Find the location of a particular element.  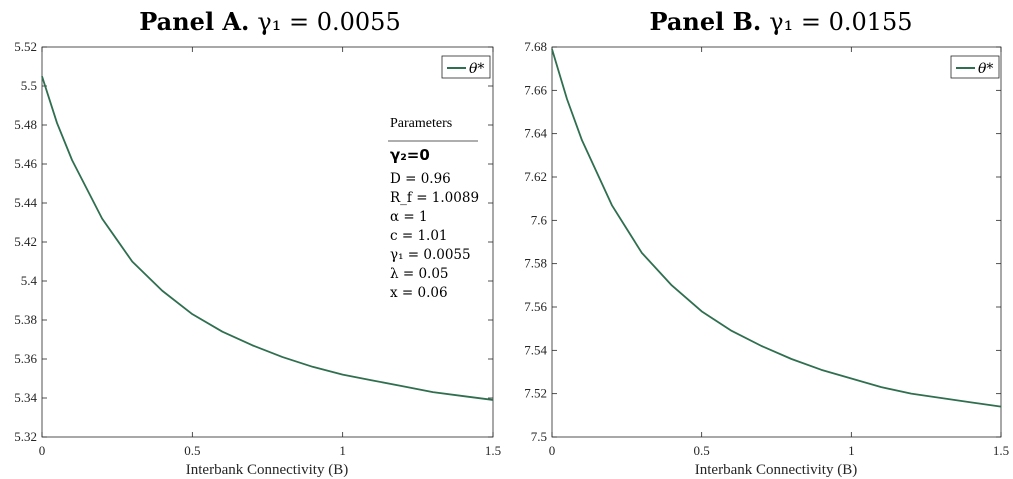

parameter-line: x = 0.06 is located at coordinates (419, 293).